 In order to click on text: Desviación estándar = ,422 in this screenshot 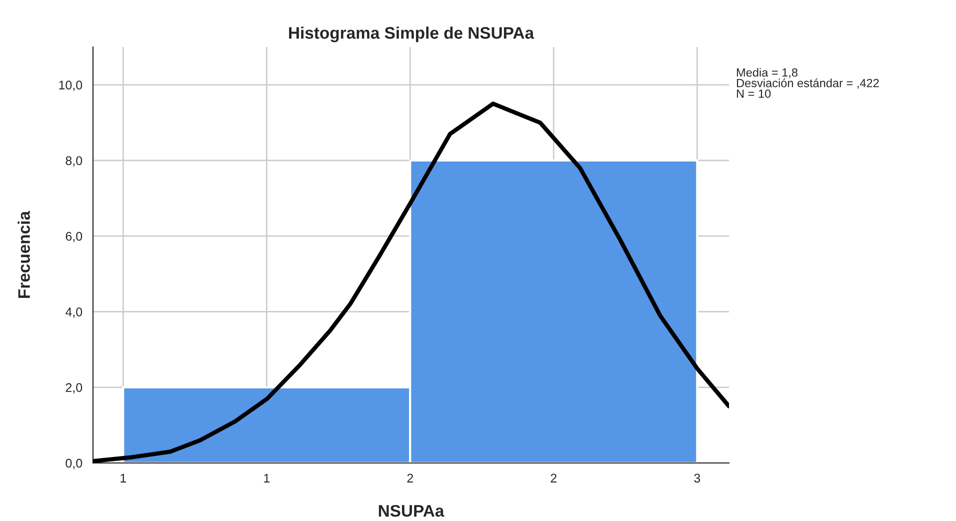, I will do `click(807, 83)`.